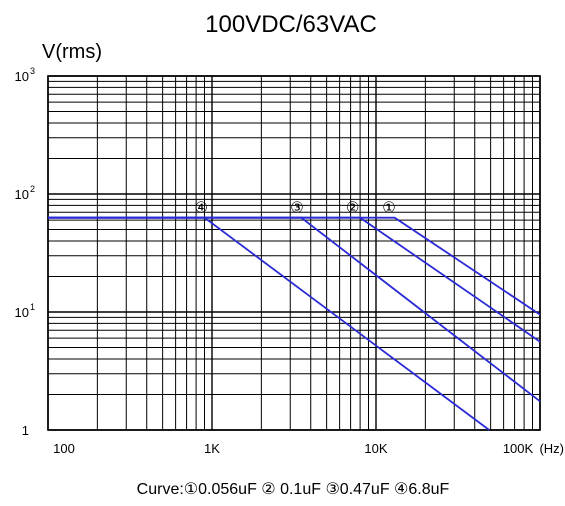  Describe the element at coordinates (32, 189) in the screenshot. I see `y-tick-exponent: 2` at that location.